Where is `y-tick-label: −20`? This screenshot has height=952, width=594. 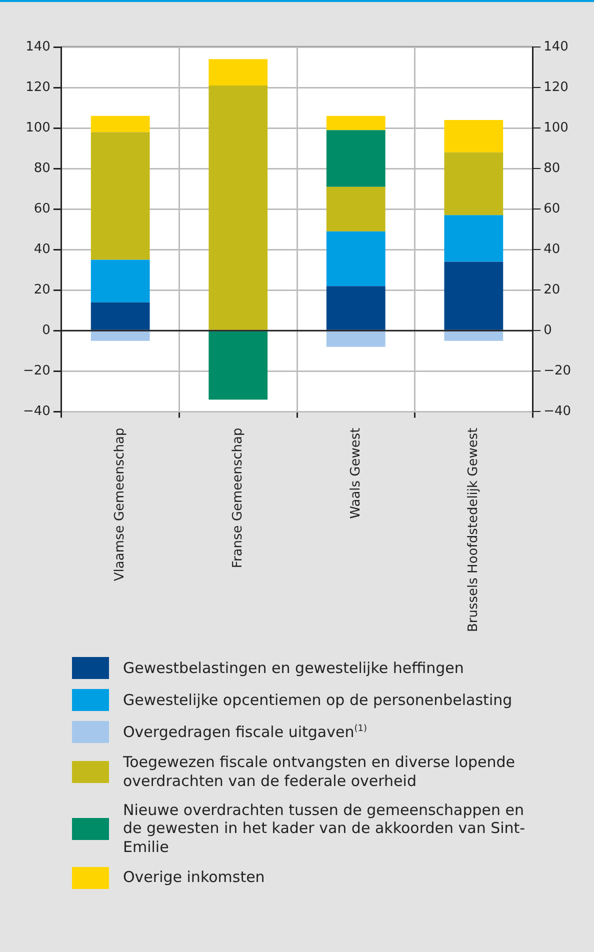
y-tick-label: −20 is located at coordinates (558, 371).